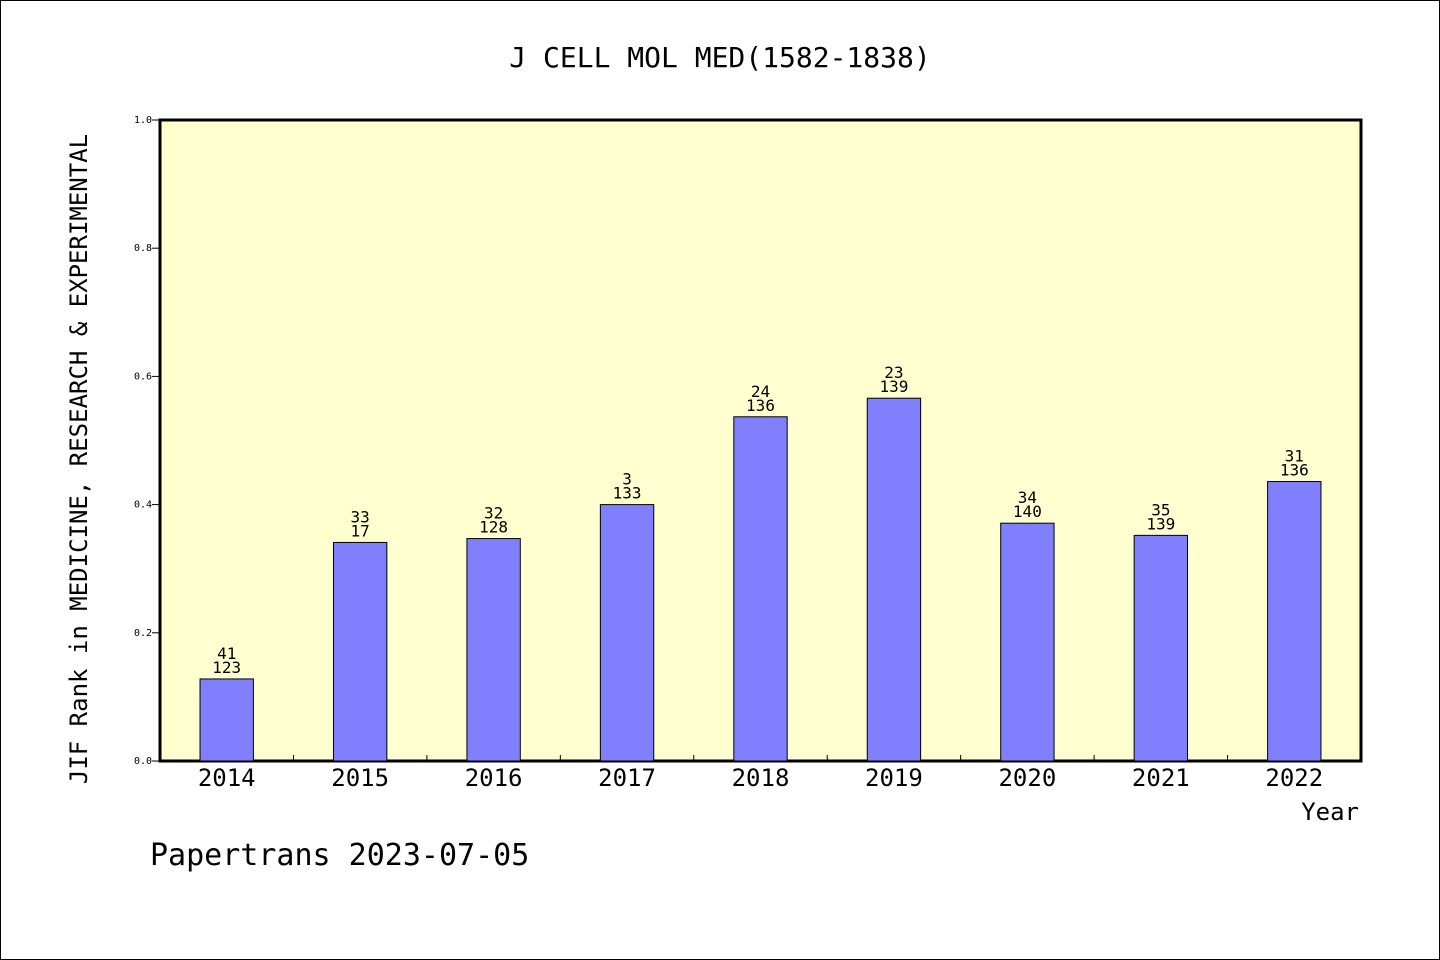 The image size is (1440, 960). I want to click on x-tick-label: 2021, so click(1161, 778).